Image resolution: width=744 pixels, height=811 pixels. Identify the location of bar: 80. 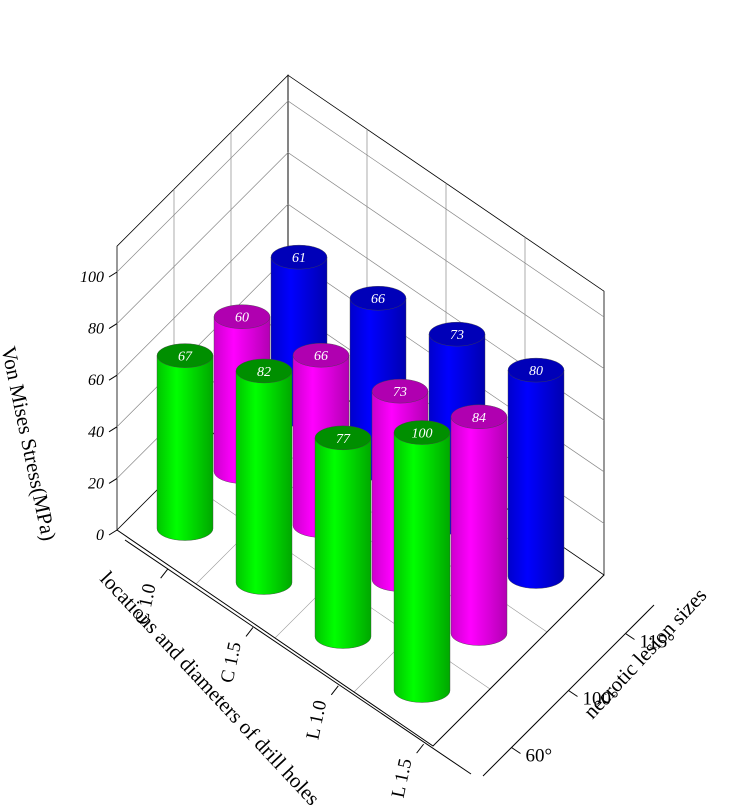
(536, 473).